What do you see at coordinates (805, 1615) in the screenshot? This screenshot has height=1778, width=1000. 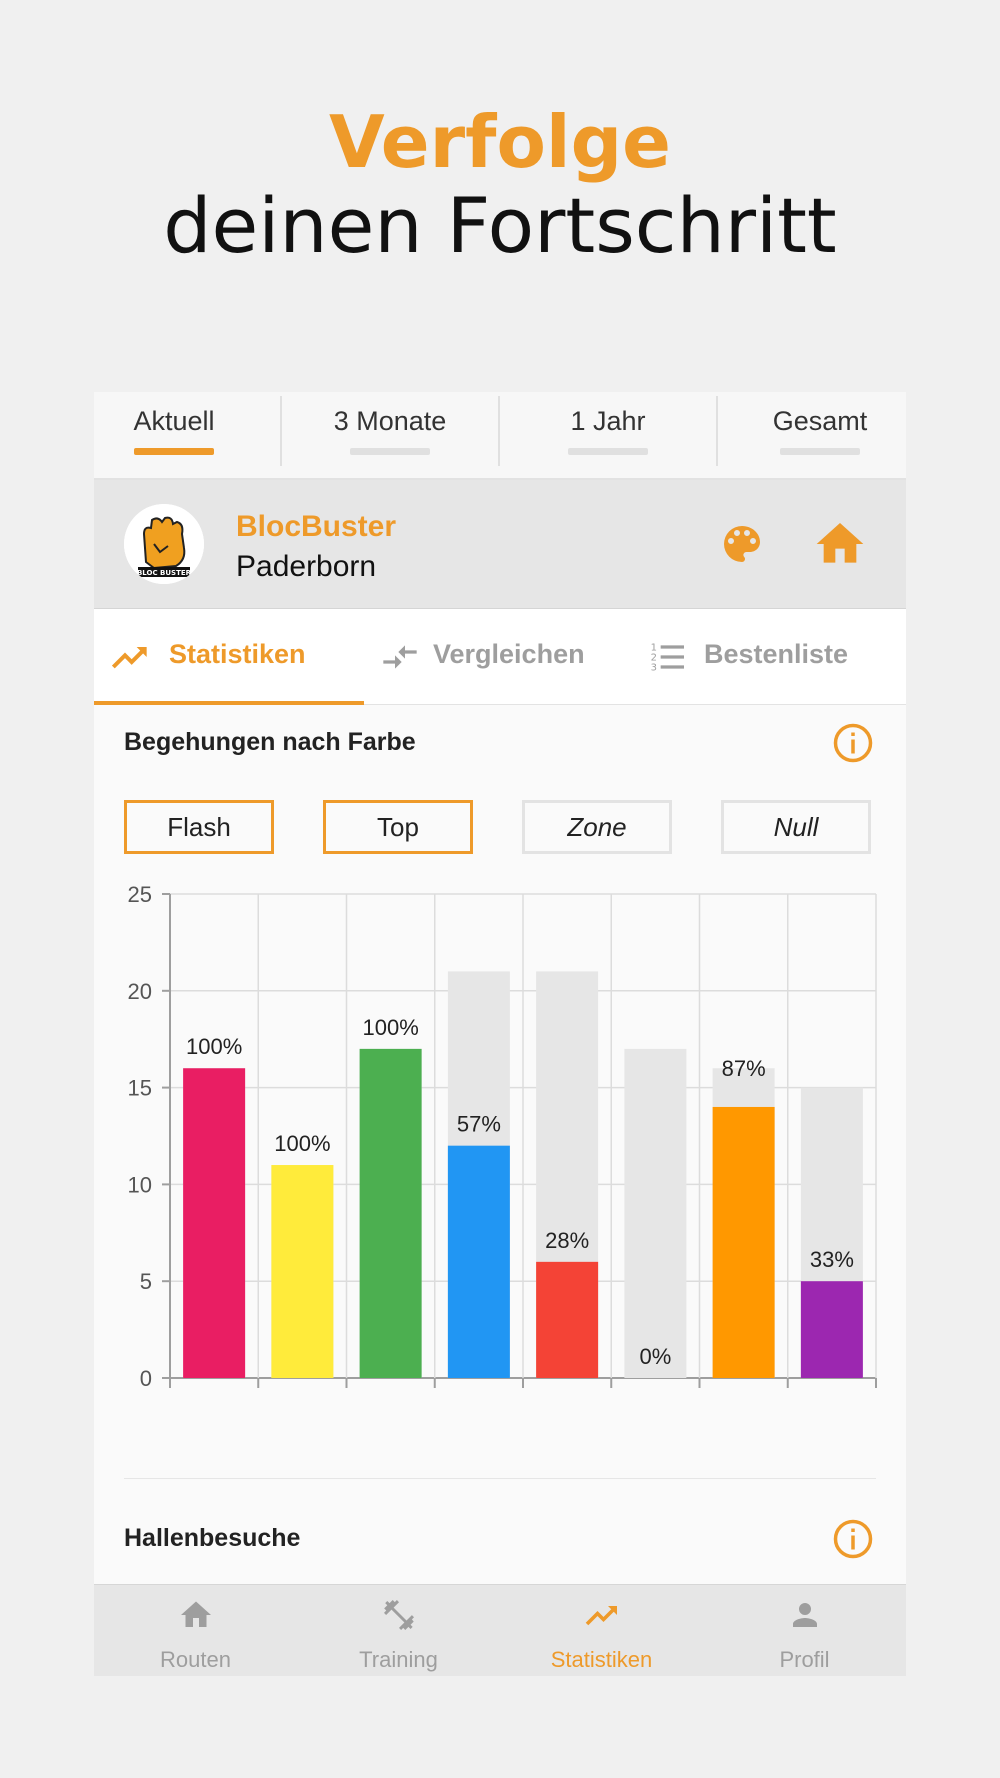 I see `person-icon` at bounding box center [805, 1615].